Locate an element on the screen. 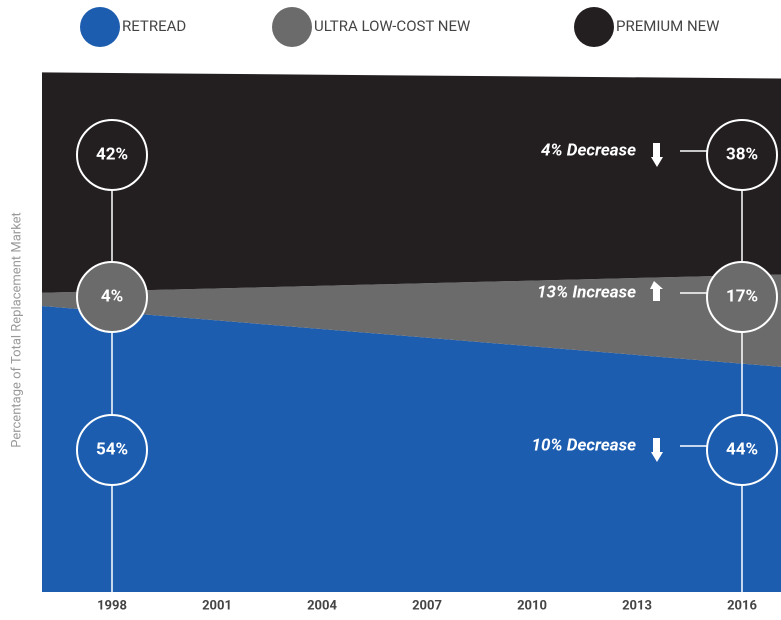  annotation: 13% Increase is located at coordinates (586, 292).